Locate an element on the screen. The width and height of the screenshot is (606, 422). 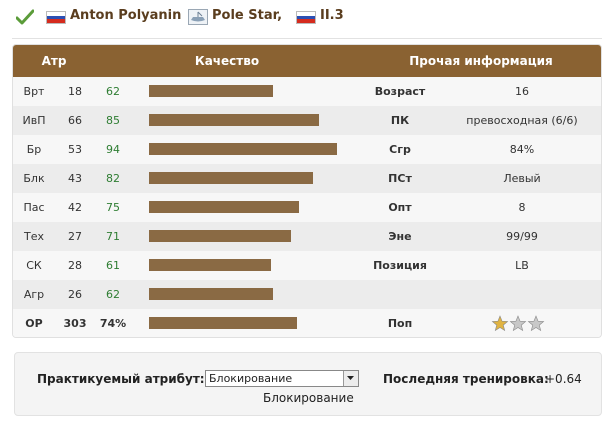
attr-name: СК is located at coordinates (34, 265).